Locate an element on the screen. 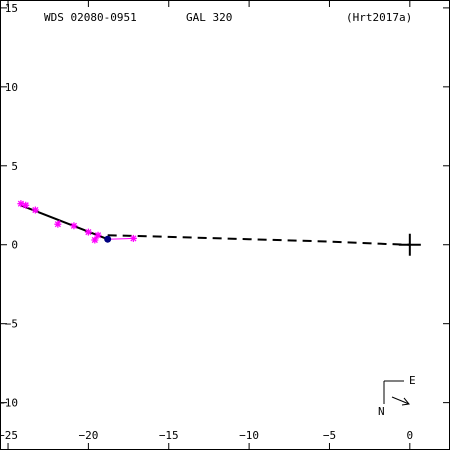 The width and height of the screenshot is (450, 450). compass-arrow-head is located at coordinates (405, 401).